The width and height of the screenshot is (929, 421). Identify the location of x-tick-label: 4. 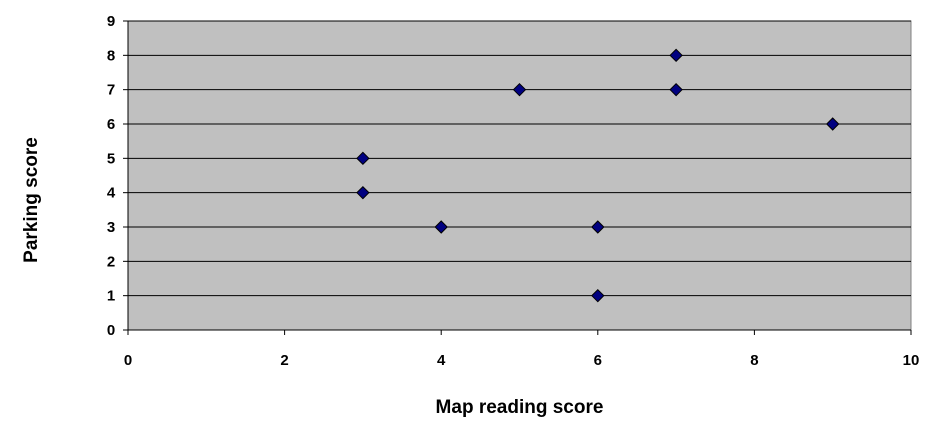
(441, 360).